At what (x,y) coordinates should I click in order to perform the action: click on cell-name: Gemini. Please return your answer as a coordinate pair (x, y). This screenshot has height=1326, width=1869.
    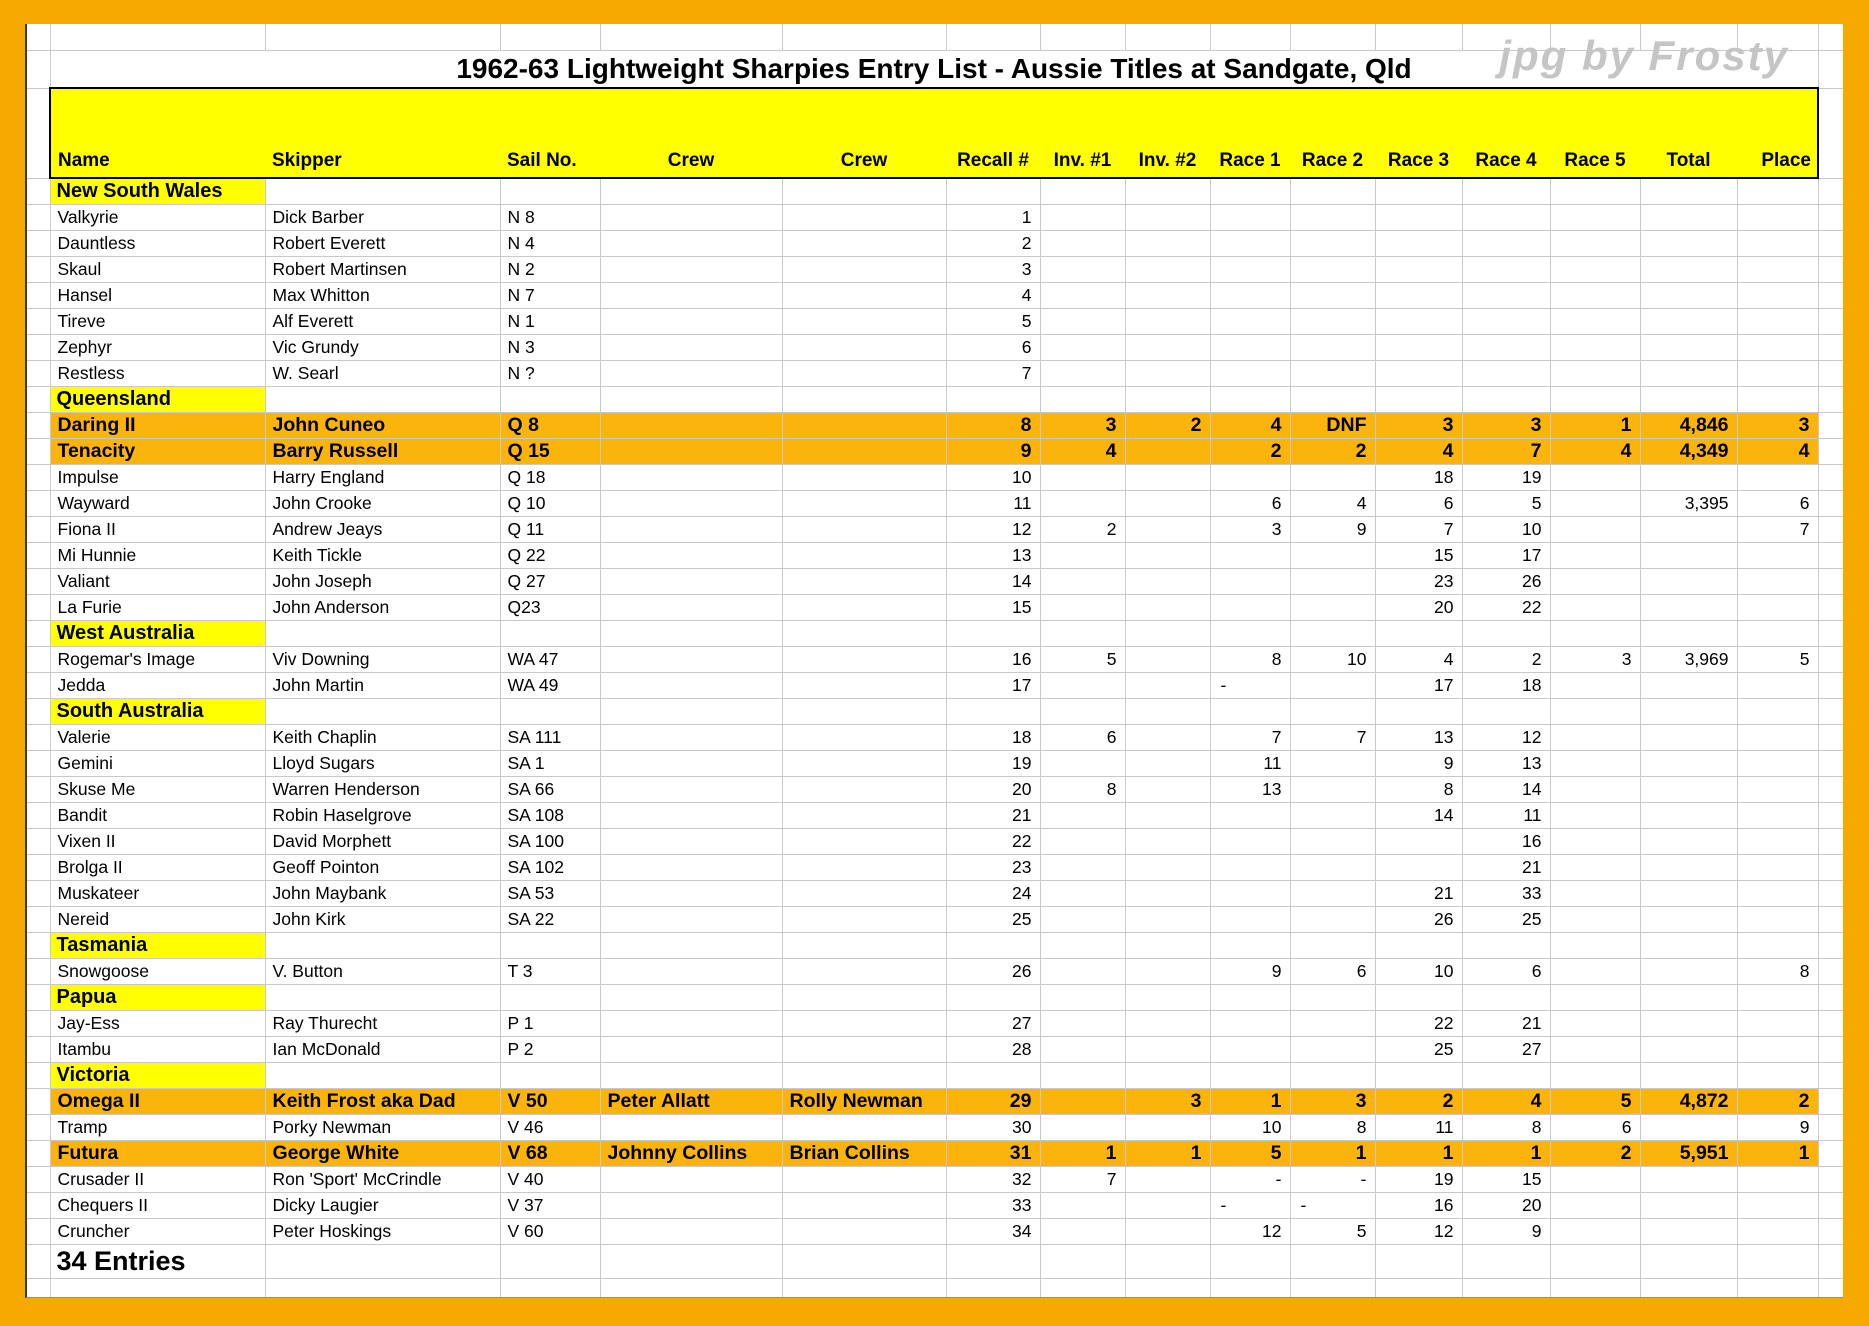
    Looking at the image, I should click on (158, 763).